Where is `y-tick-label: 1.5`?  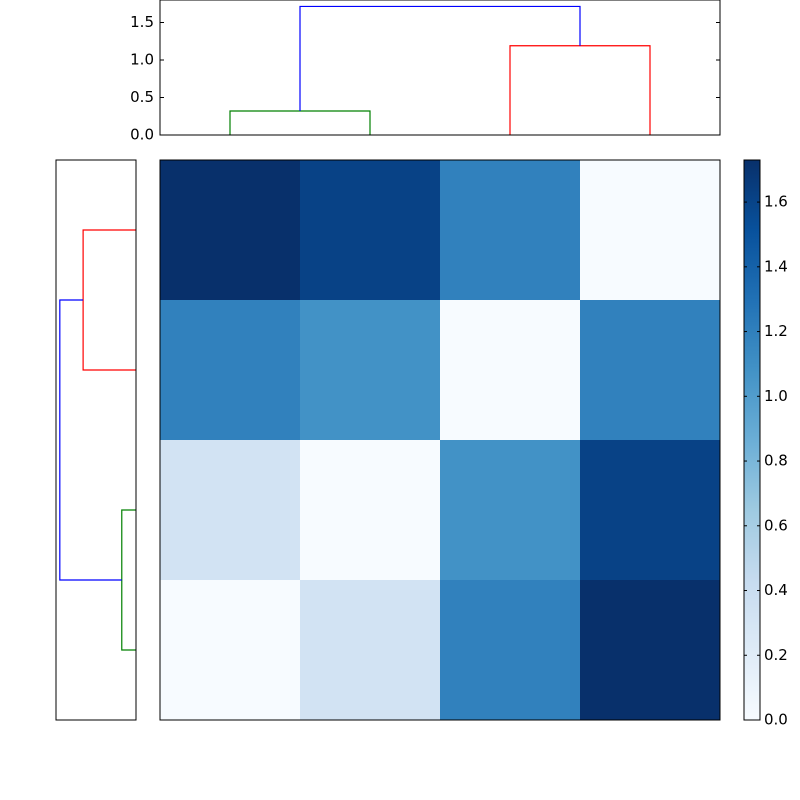
y-tick-label: 1.5 is located at coordinates (142, 22).